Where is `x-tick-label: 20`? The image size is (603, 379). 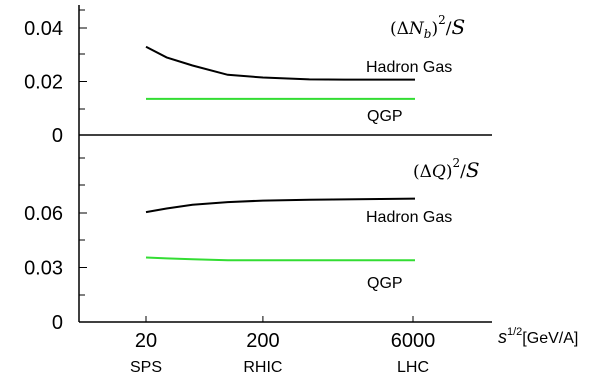 x-tick-label: 20 is located at coordinates (146, 341).